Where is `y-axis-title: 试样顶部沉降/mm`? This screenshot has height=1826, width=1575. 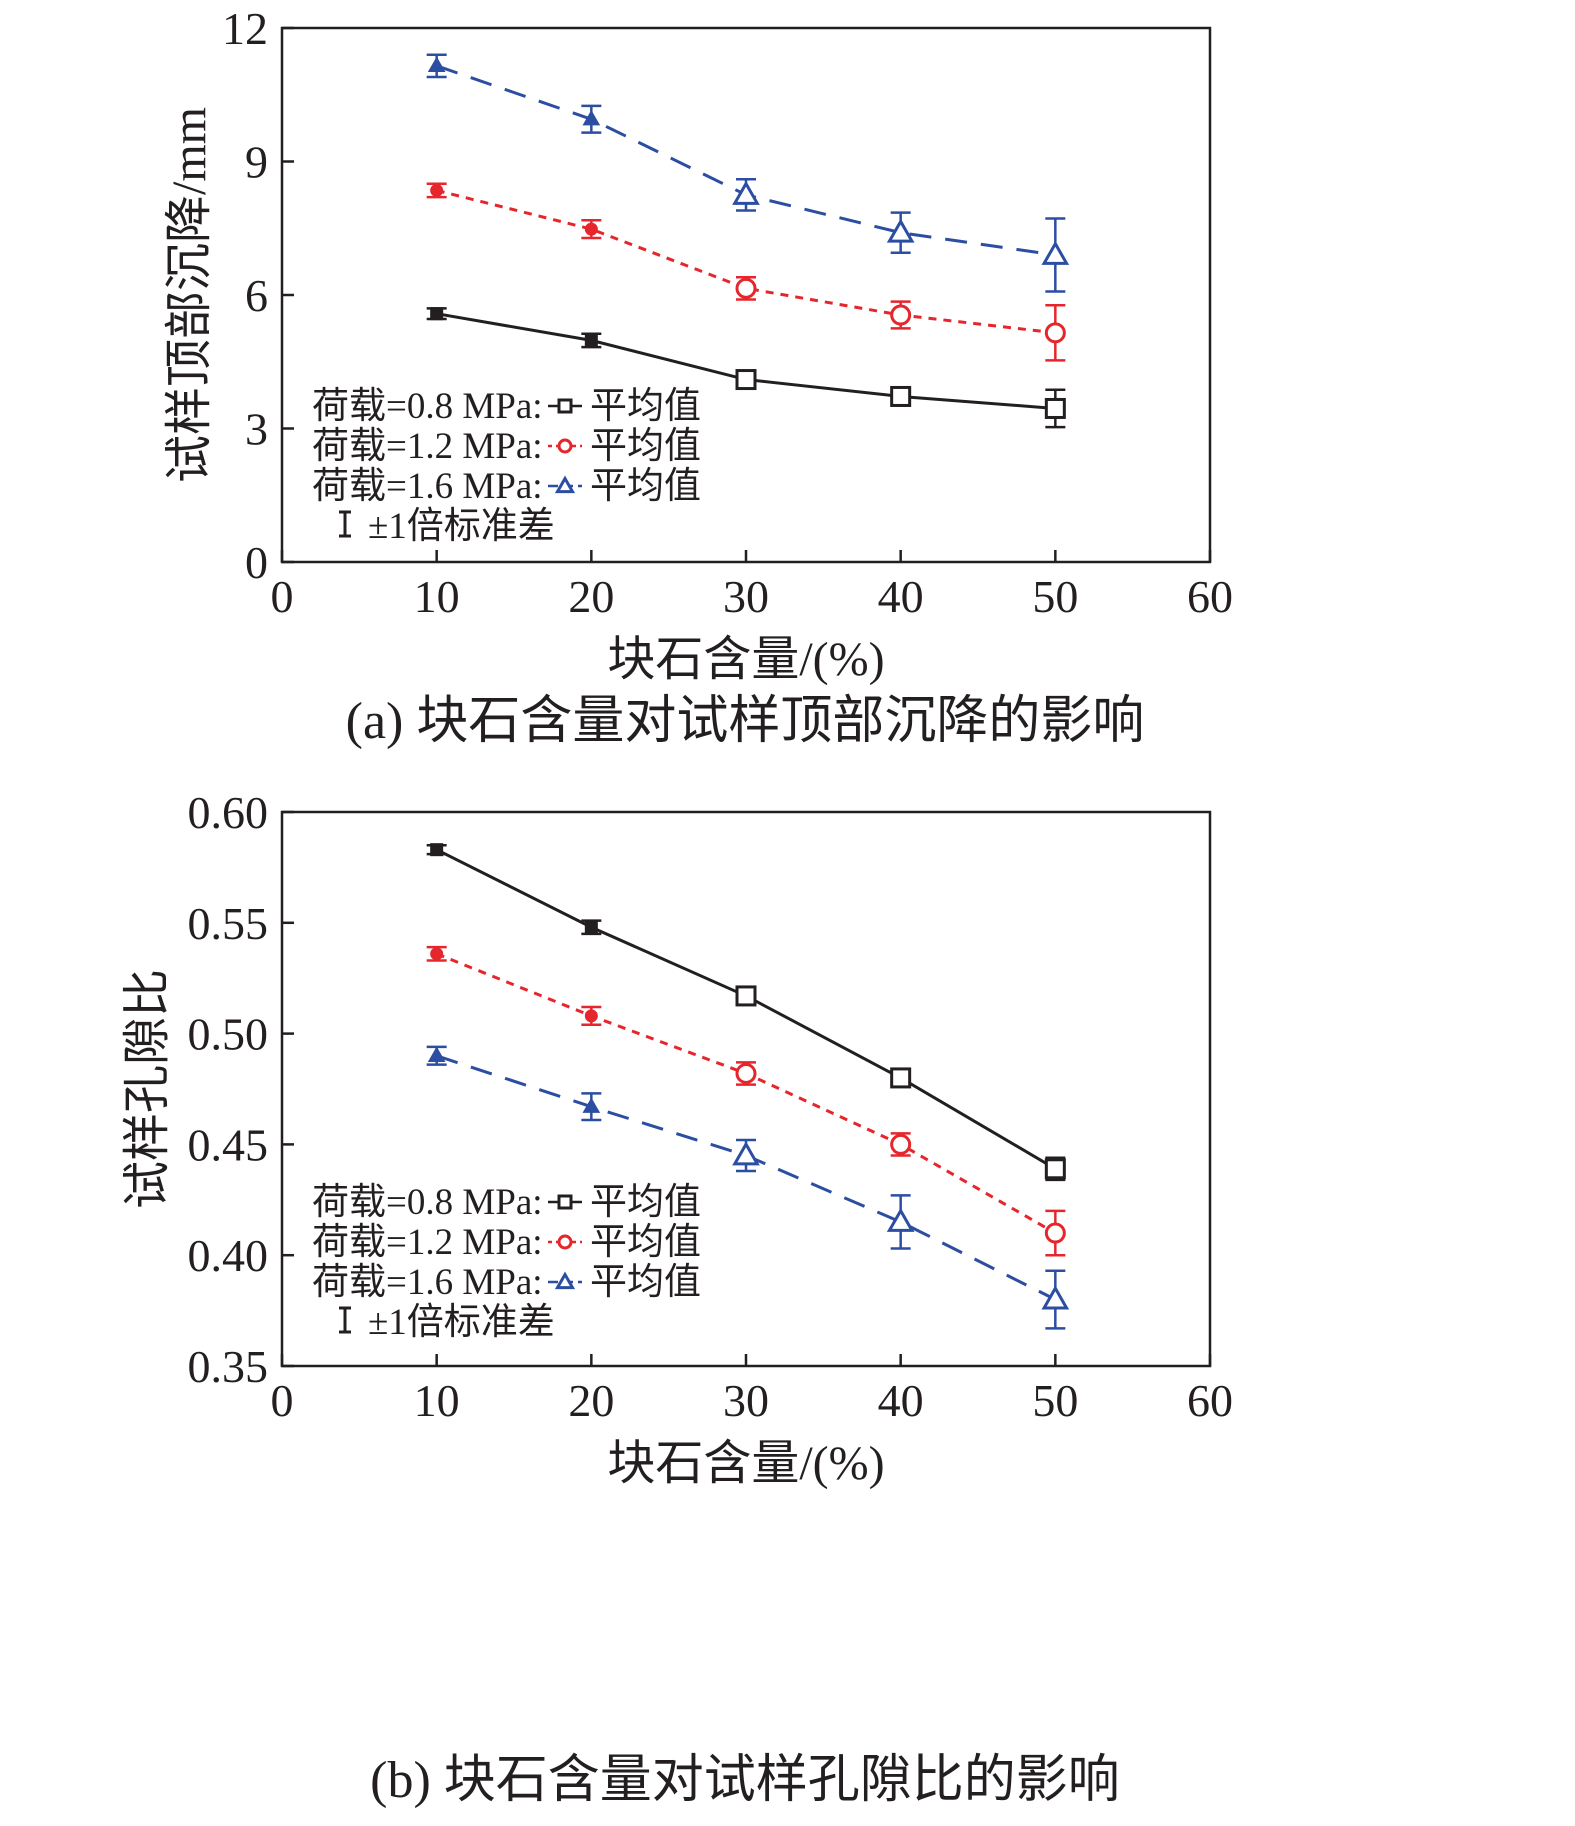
y-axis-title: 试样顶部沉降/mm is located at coordinates (189, 295).